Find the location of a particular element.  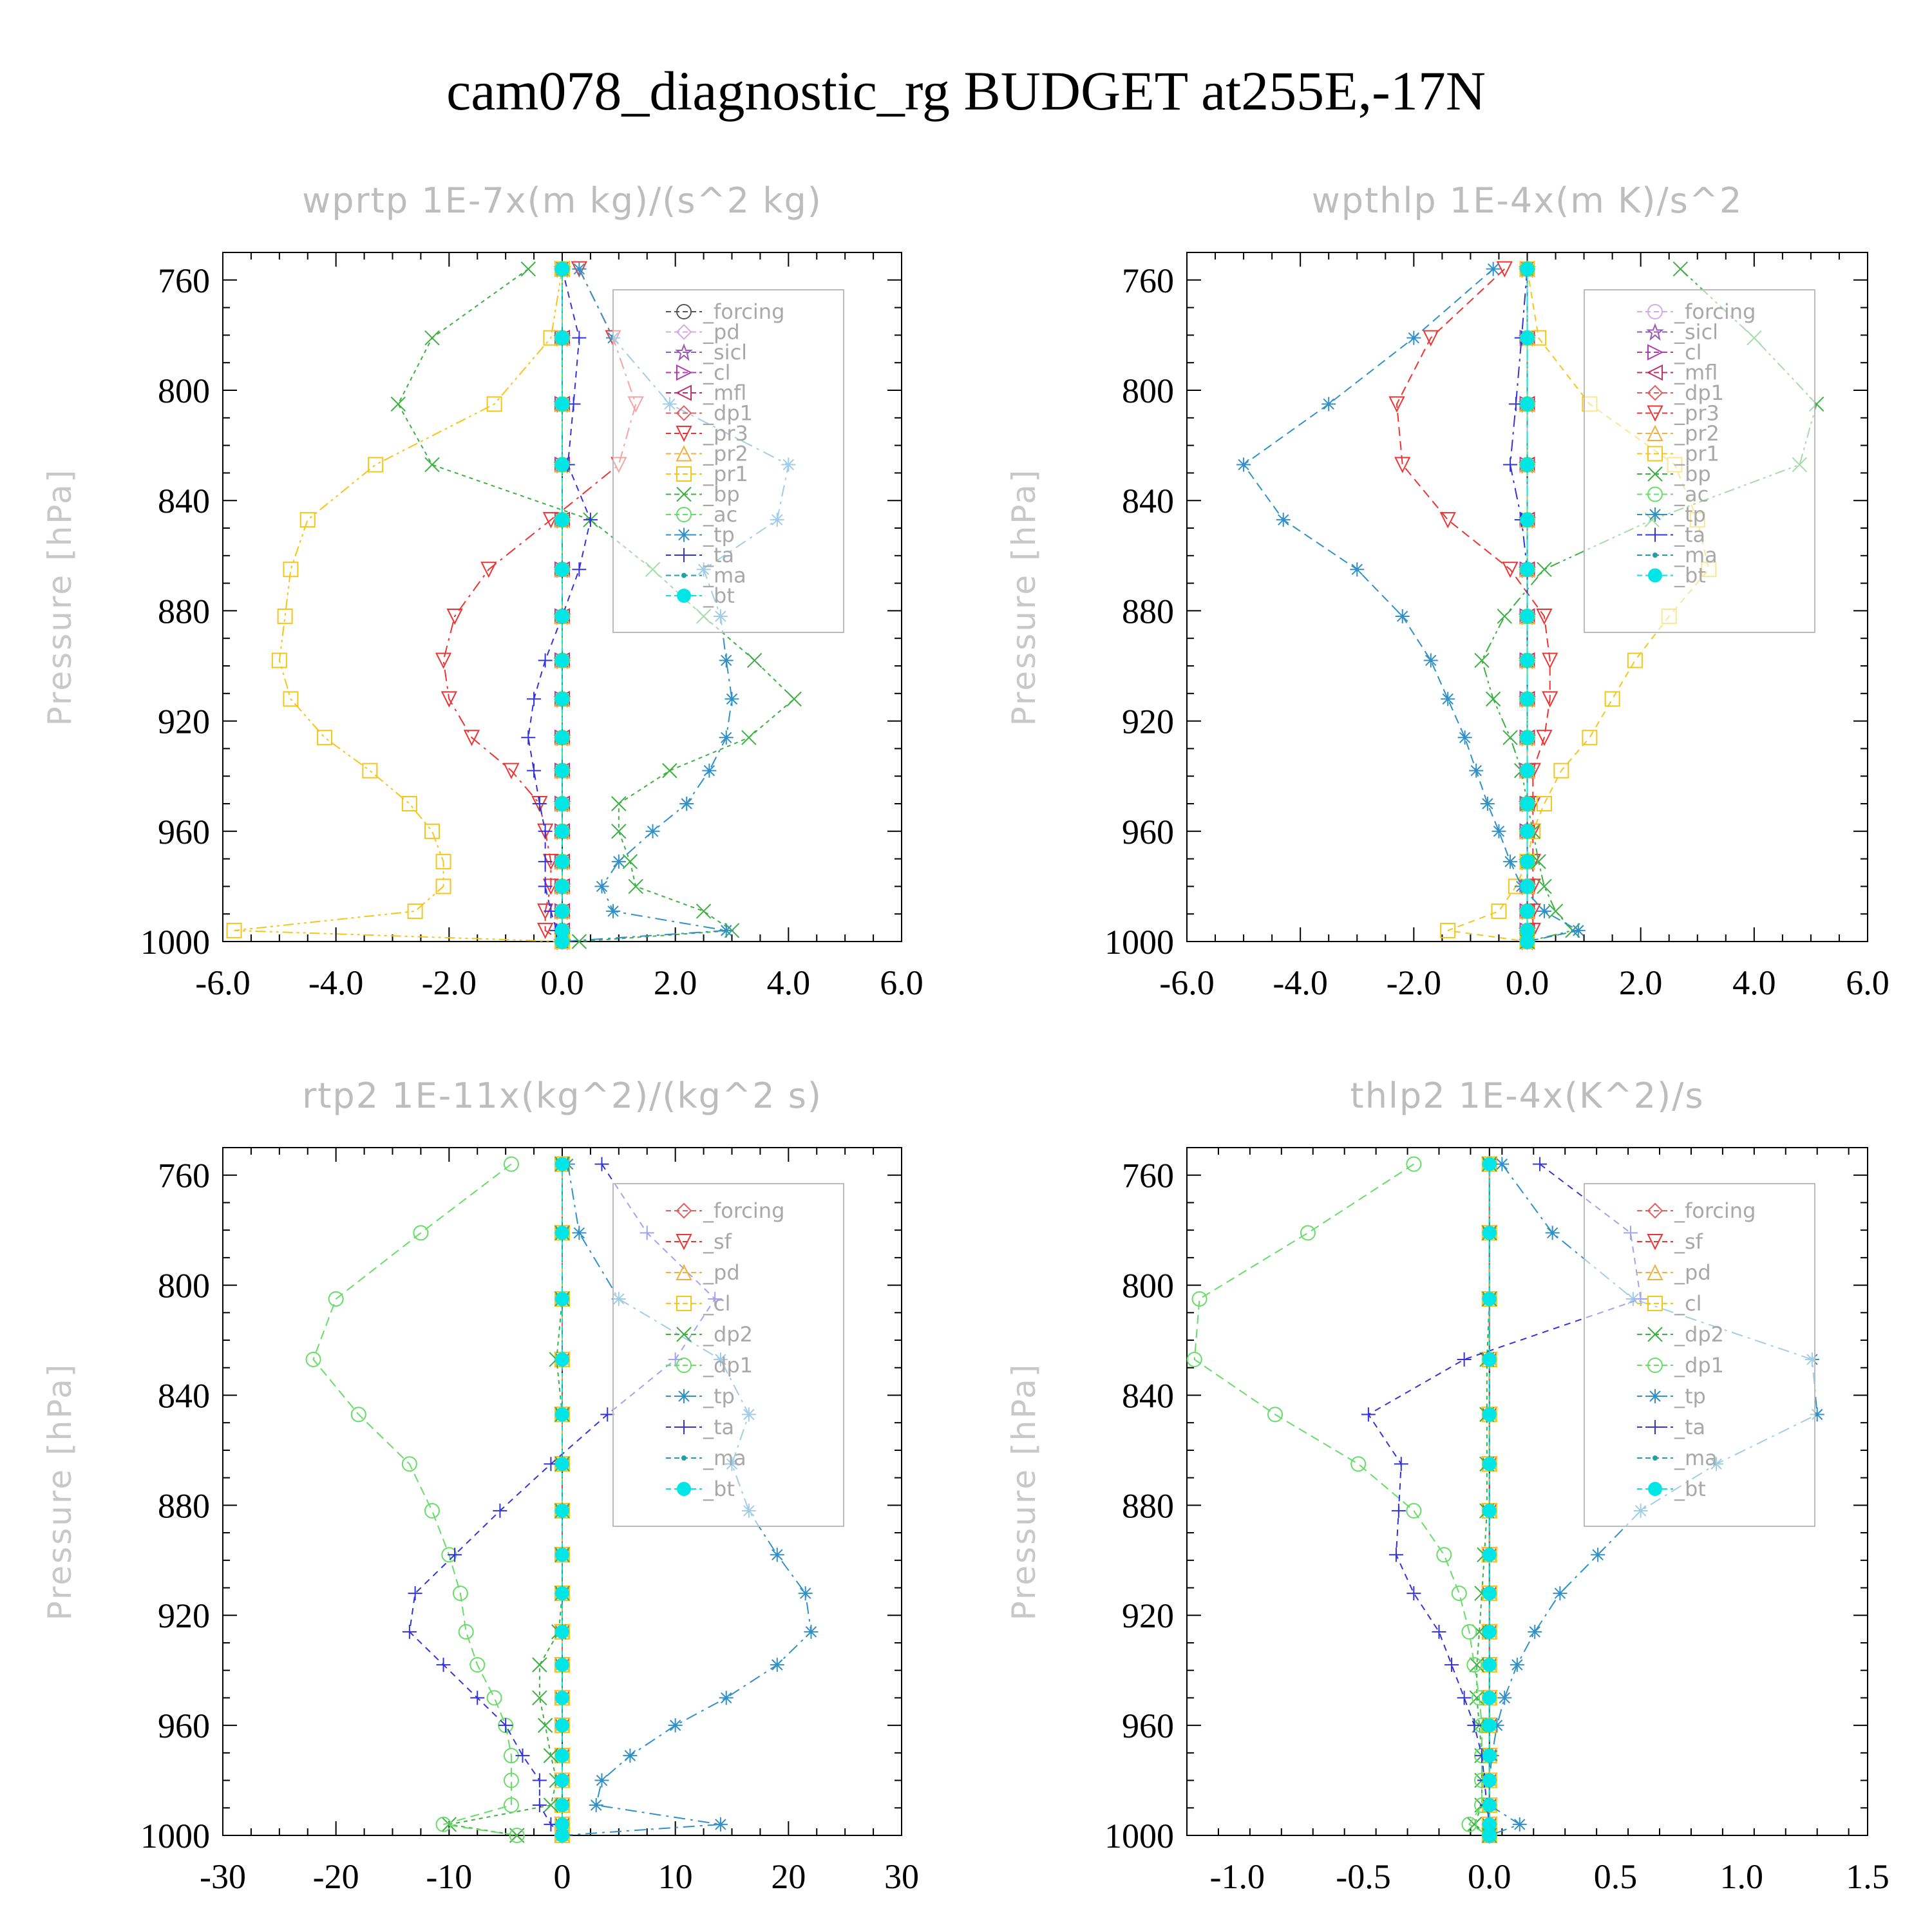

y-axis-label: Pressure [hPa] is located at coordinates (1024, 1492).